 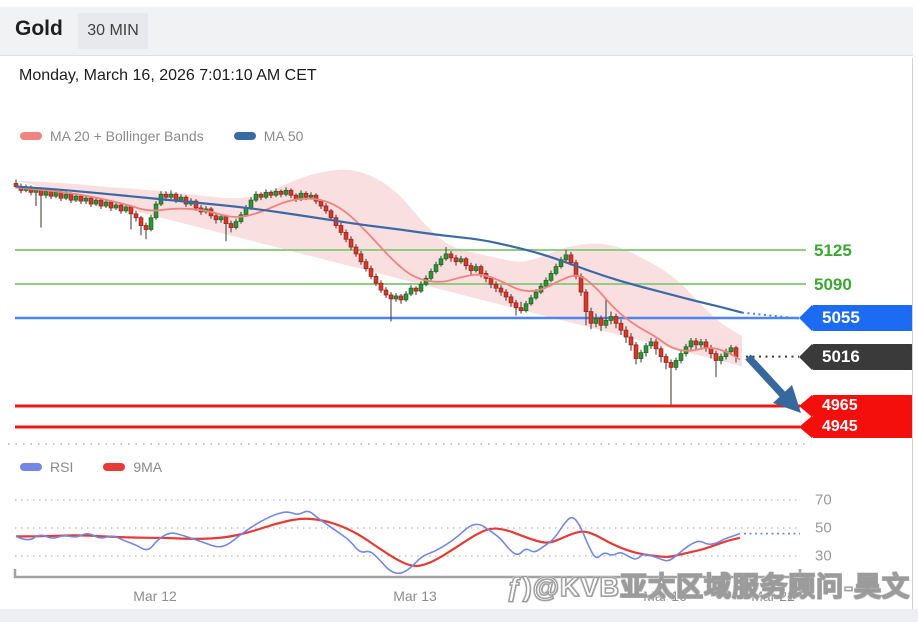 I want to click on x-axis-label-mar-22: Mar 22, so click(x=773, y=596).